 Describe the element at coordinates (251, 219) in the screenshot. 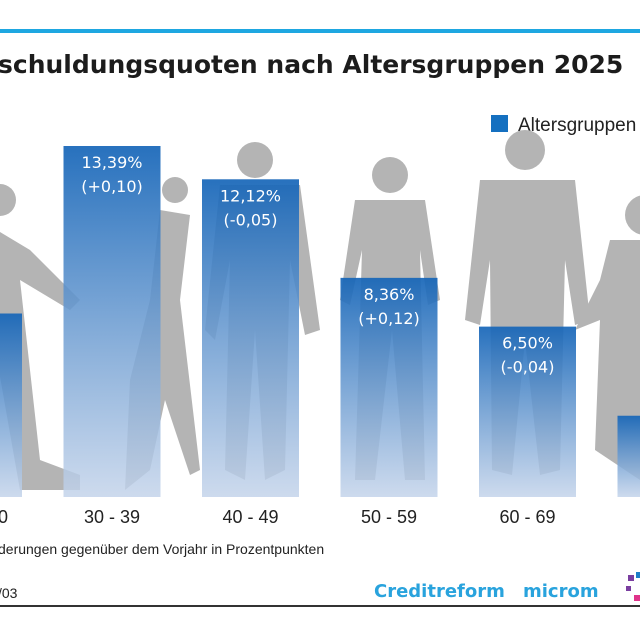

I see `change-label: (-0,05)` at that location.